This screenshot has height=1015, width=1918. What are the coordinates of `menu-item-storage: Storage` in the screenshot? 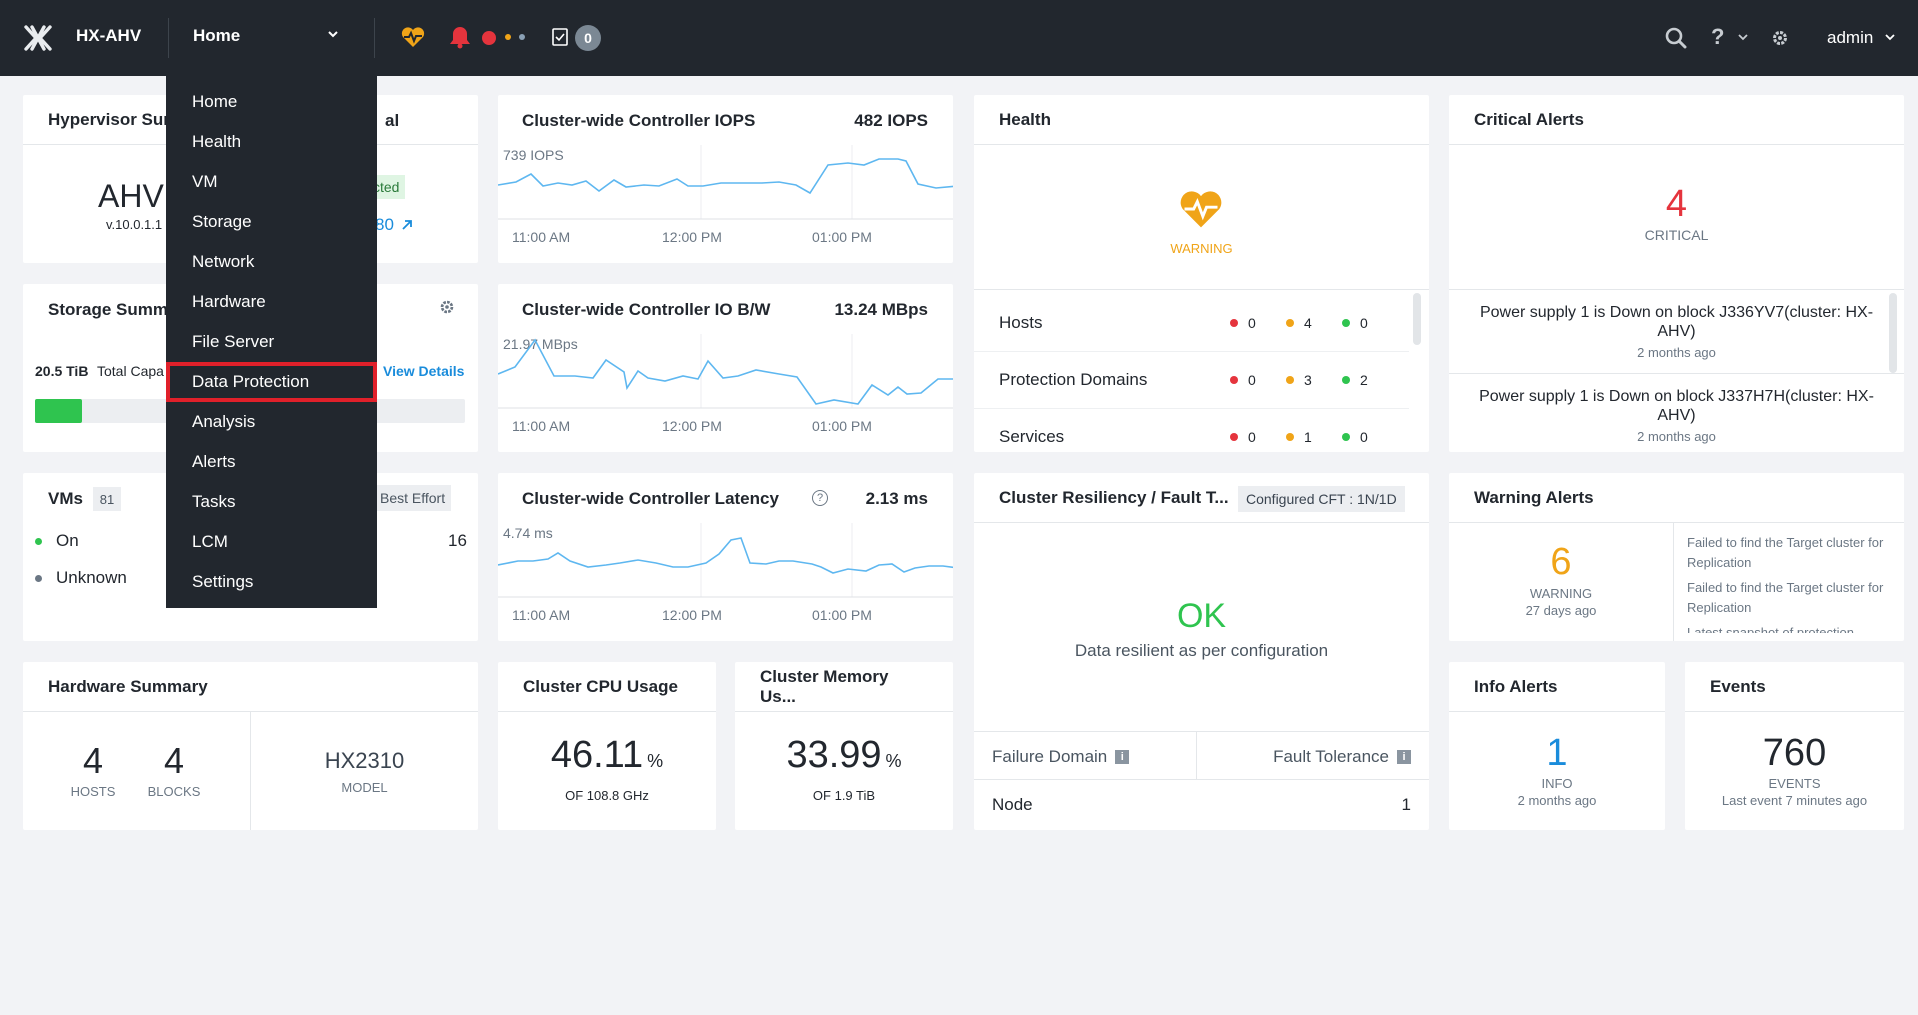 It's located at (222, 221).